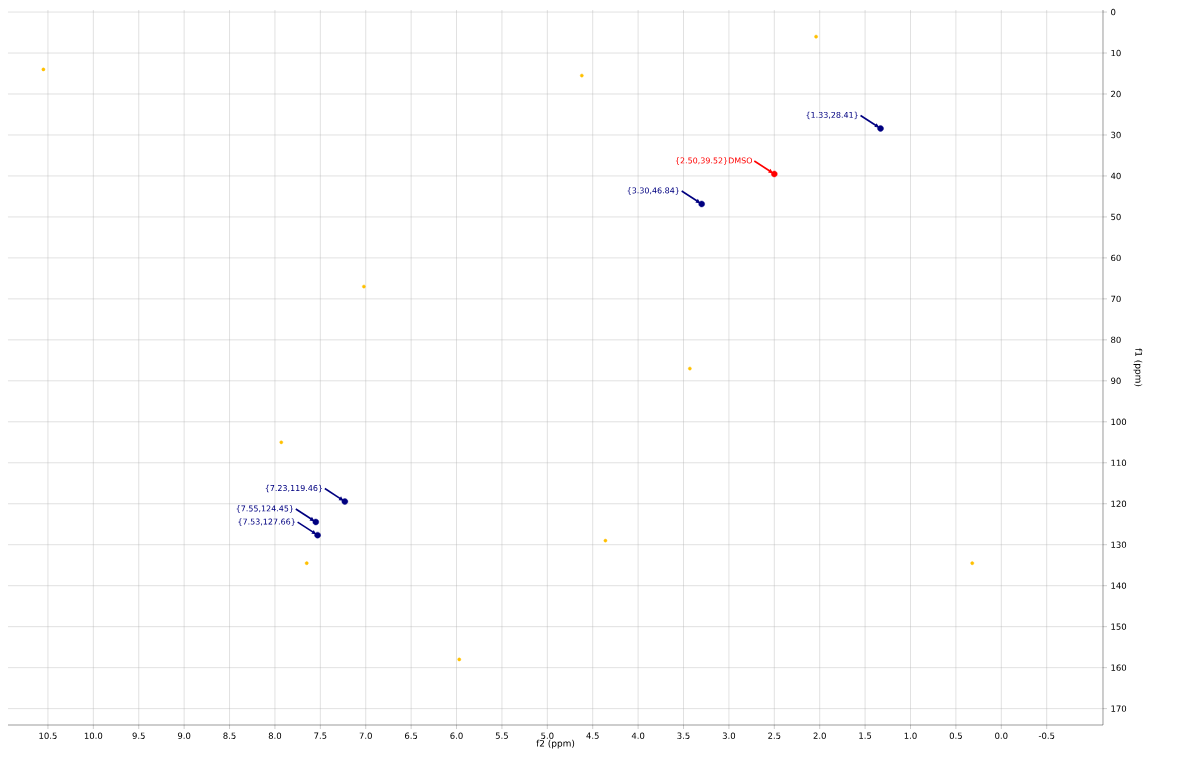 This screenshot has width=1178, height=765. Describe the element at coordinates (1119, 626) in the screenshot. I see `y-tick-label: 150` at that location.